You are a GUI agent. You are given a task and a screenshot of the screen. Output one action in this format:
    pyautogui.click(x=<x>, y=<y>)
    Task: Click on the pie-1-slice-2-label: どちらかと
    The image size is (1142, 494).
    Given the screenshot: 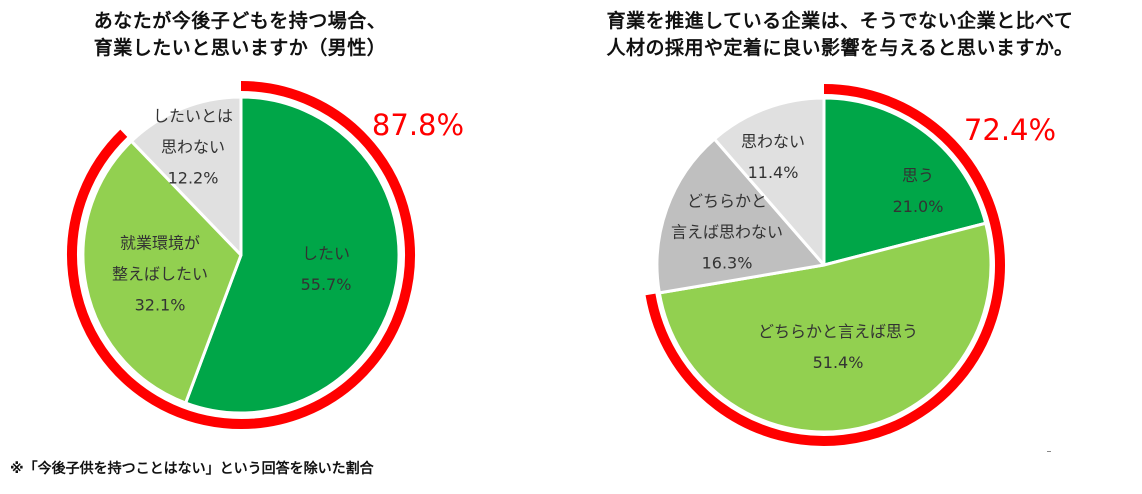 What is the action you would take?
    pyautogui.click(x=727, y=201)
    